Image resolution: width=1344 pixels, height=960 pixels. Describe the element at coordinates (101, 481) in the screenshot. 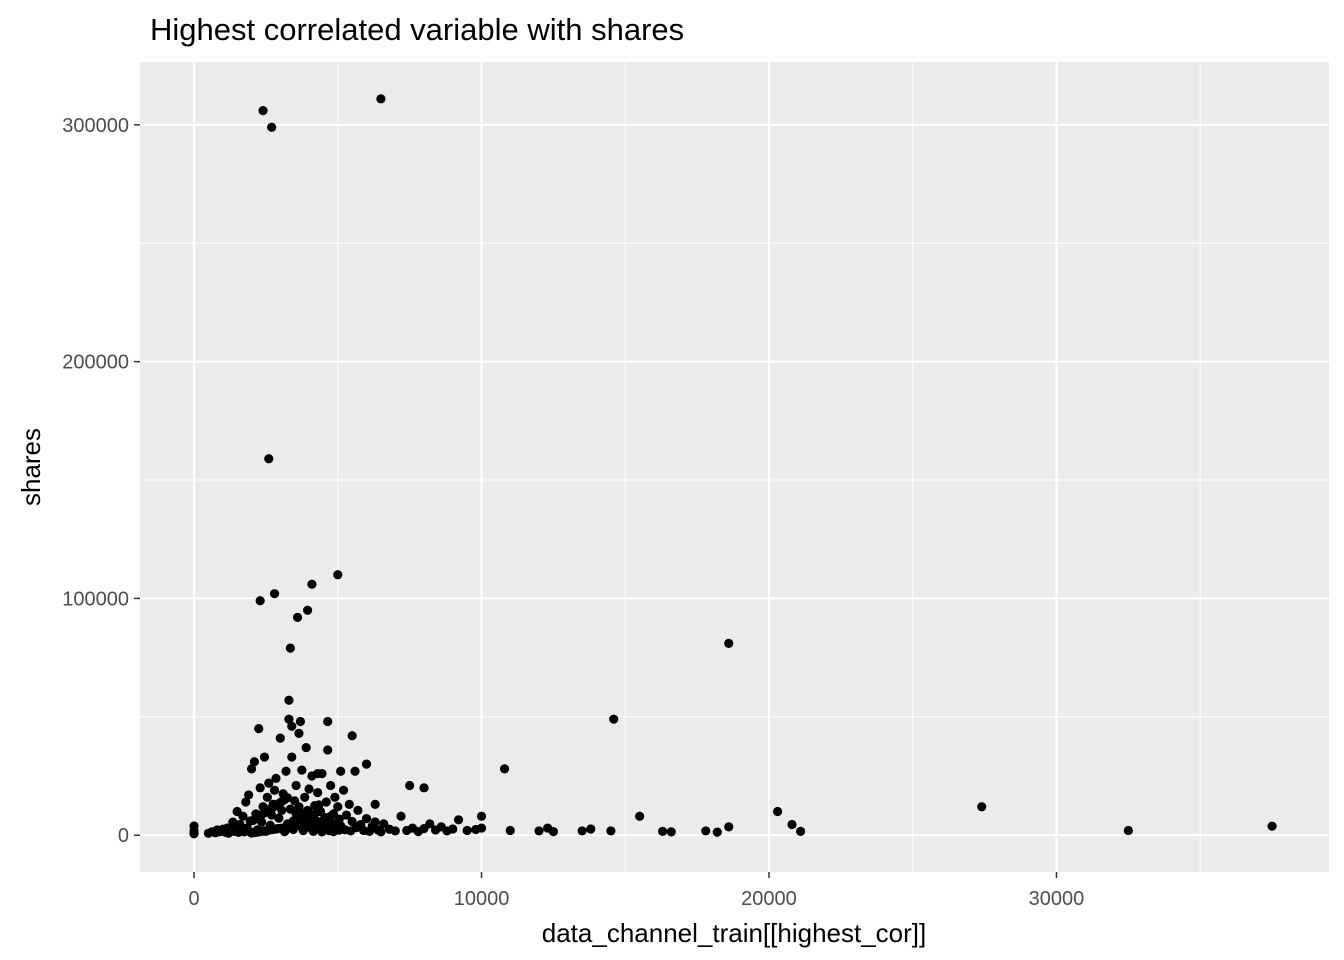

I see `y-axis-ticks: 0 100000 200000 300000` at that location.